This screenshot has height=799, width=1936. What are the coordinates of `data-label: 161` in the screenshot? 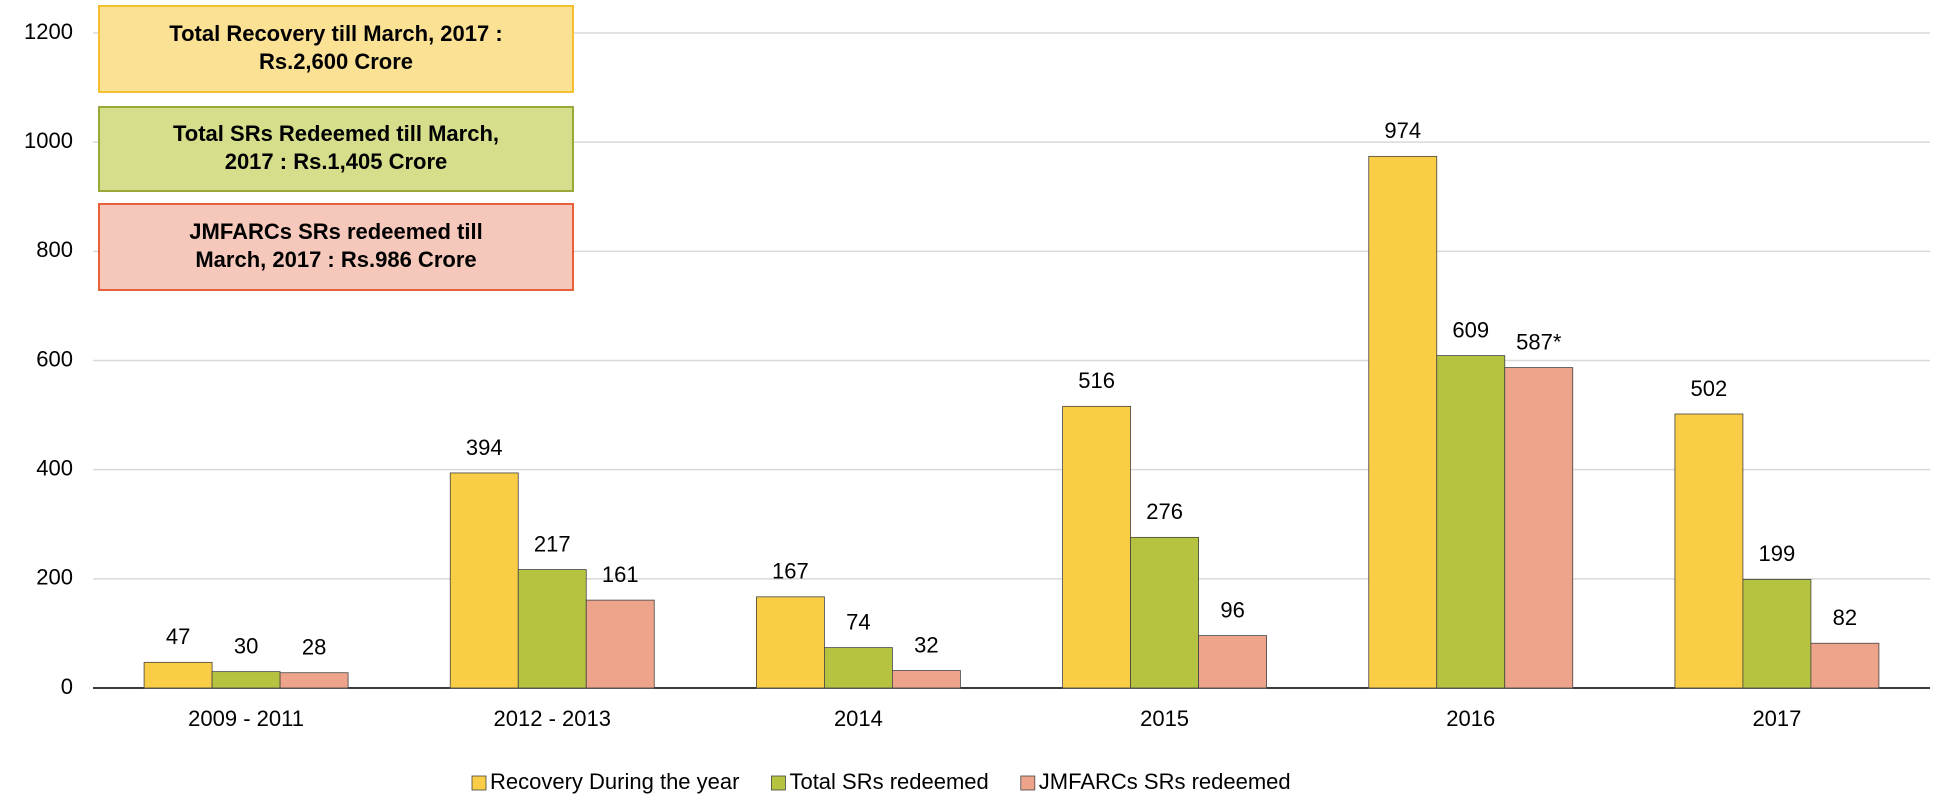 It's located at (620, 574).